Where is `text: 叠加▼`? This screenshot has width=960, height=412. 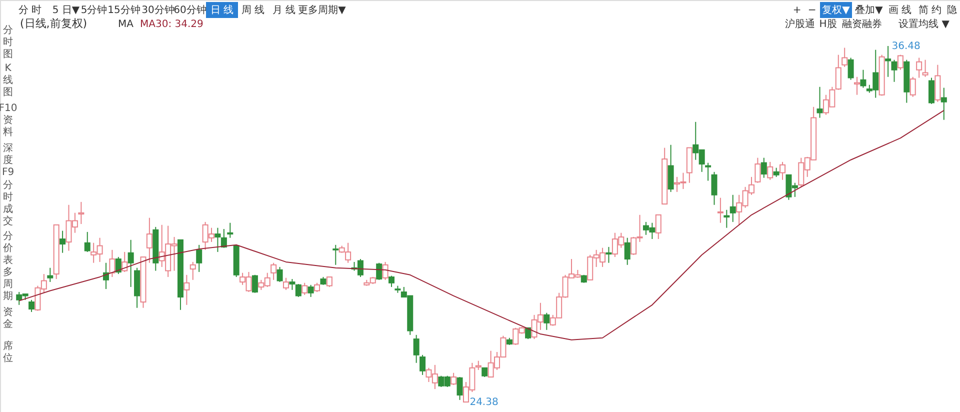
text: 叠加▼ is located at coordinates (869, 10).